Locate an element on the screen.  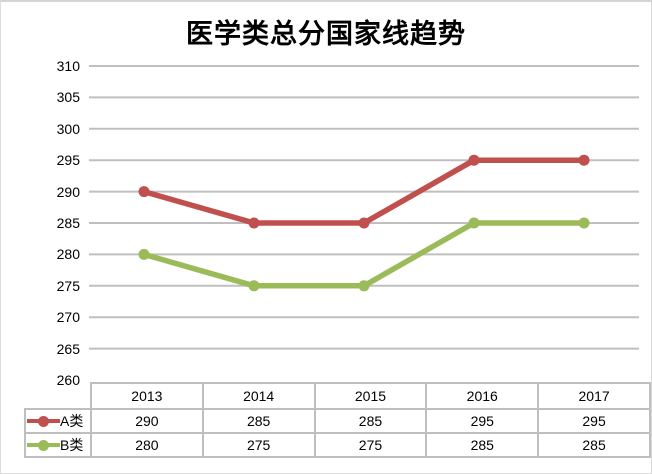
y-axis-tick-label: 260 is located at coordinates (68, 380).